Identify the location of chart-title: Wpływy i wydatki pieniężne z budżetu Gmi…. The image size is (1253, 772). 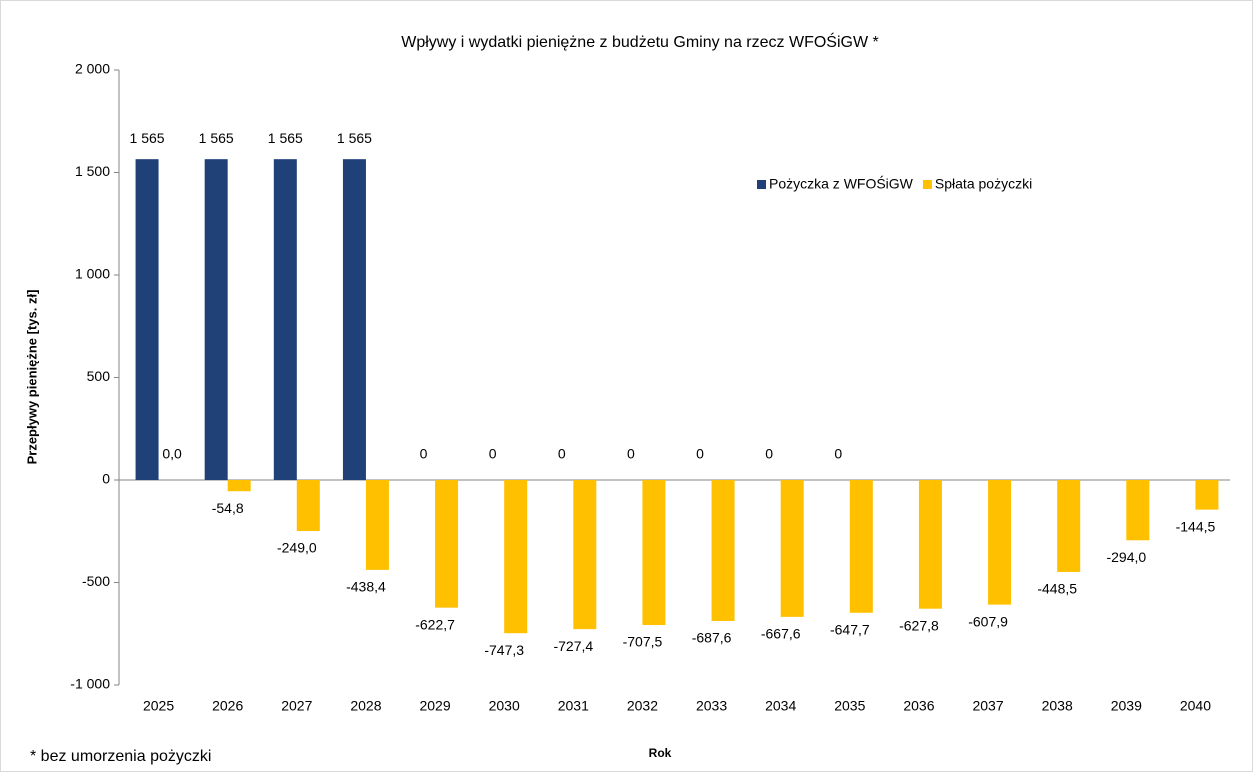
(639, 41).